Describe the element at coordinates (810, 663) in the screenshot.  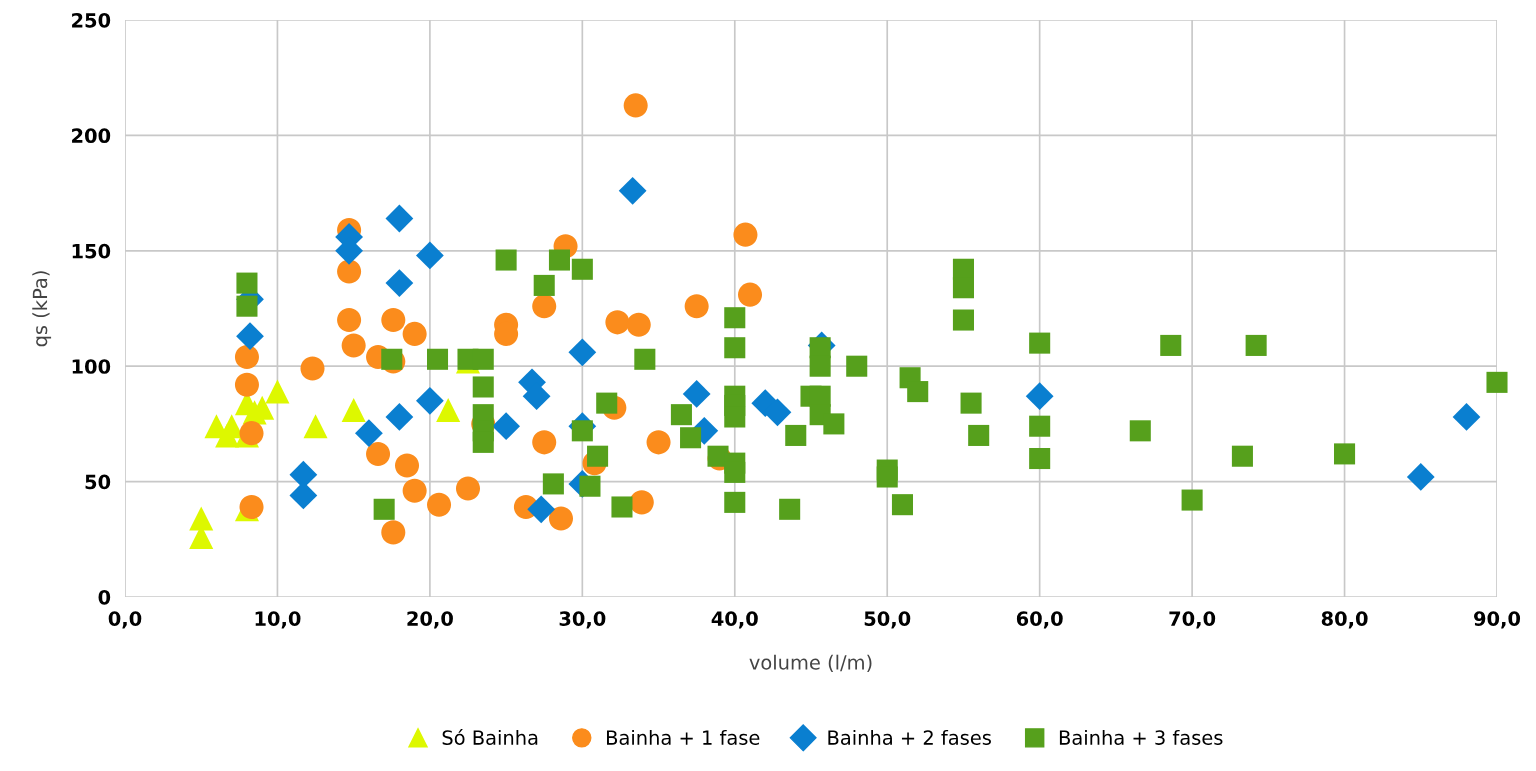
I see `x-axis-title: volume (l/m)` at that location.